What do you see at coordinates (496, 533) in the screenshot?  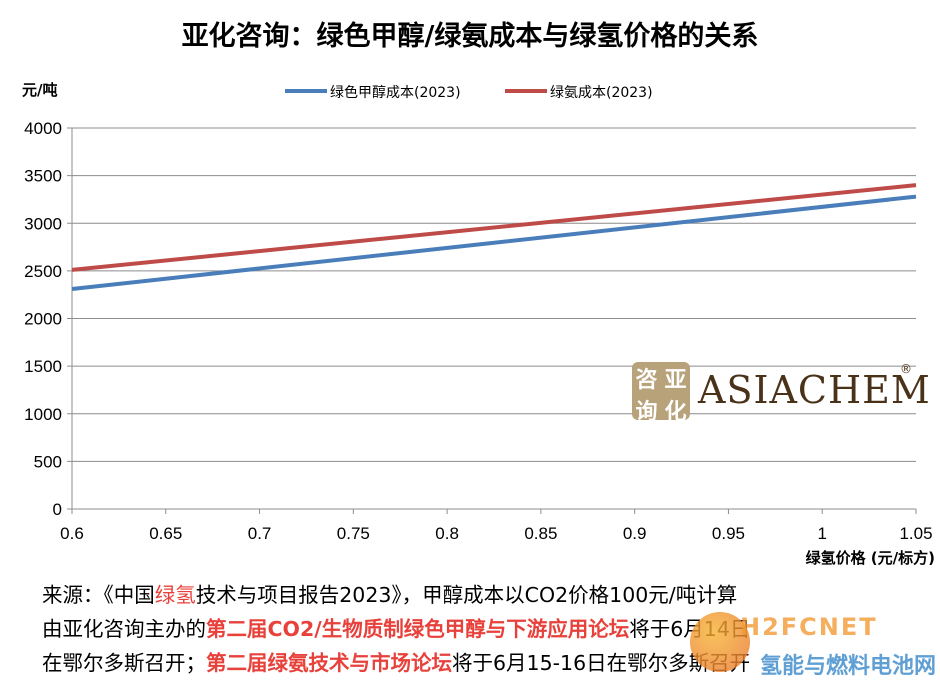 I see `x-tick-labels: 0.6 0.65 0.7 0.75 0.8 0.85 0.9 0.95 1 1.05` at bounding box center [496, 533].